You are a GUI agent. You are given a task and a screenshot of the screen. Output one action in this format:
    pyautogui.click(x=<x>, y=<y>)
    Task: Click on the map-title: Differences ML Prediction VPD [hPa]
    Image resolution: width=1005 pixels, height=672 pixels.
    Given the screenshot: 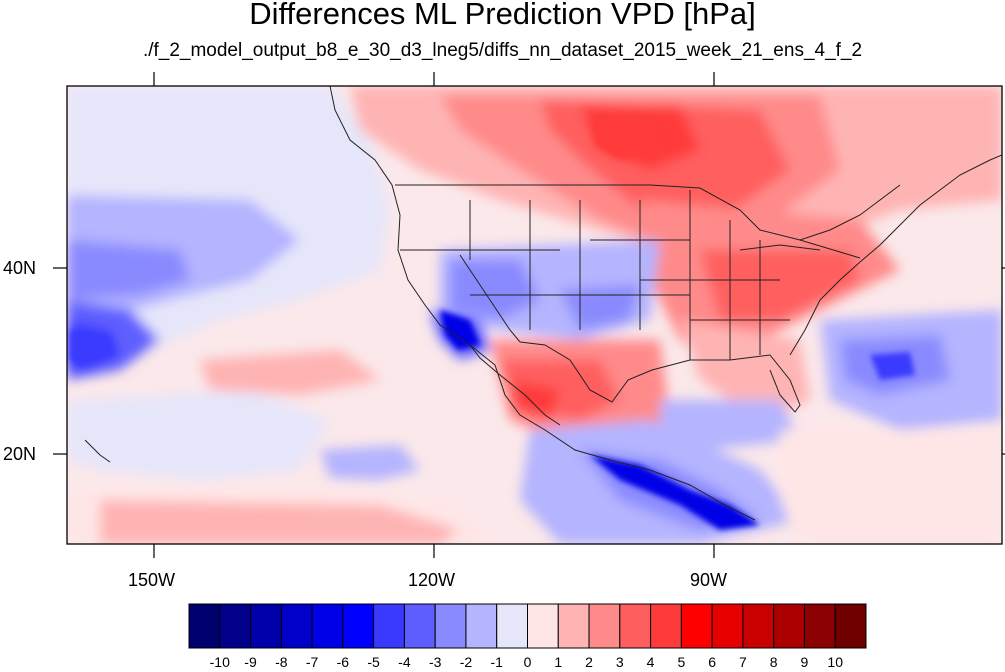 What is the action you would take?
    pyautogui.click(x=502, y=15)
    